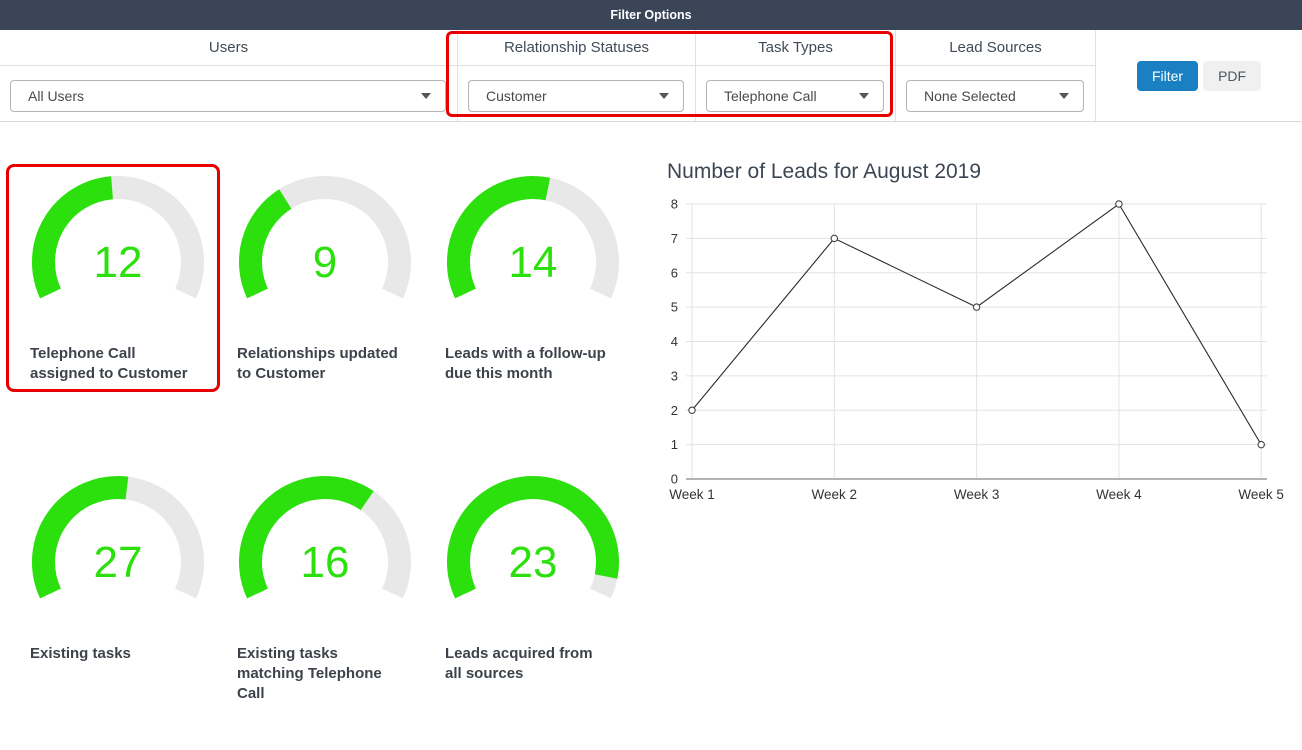 This screenshot has height=750, width=1302. I want to click on pdf-button: PDF, so click(1232, 75).